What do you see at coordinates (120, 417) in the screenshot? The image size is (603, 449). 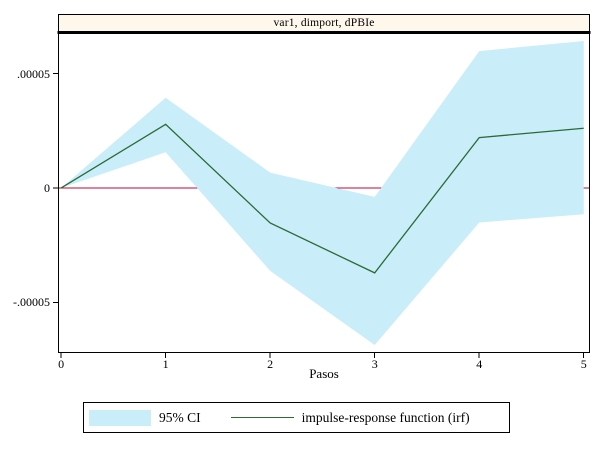 I see `ci-band-swatch` at bounding box center [120, 417].